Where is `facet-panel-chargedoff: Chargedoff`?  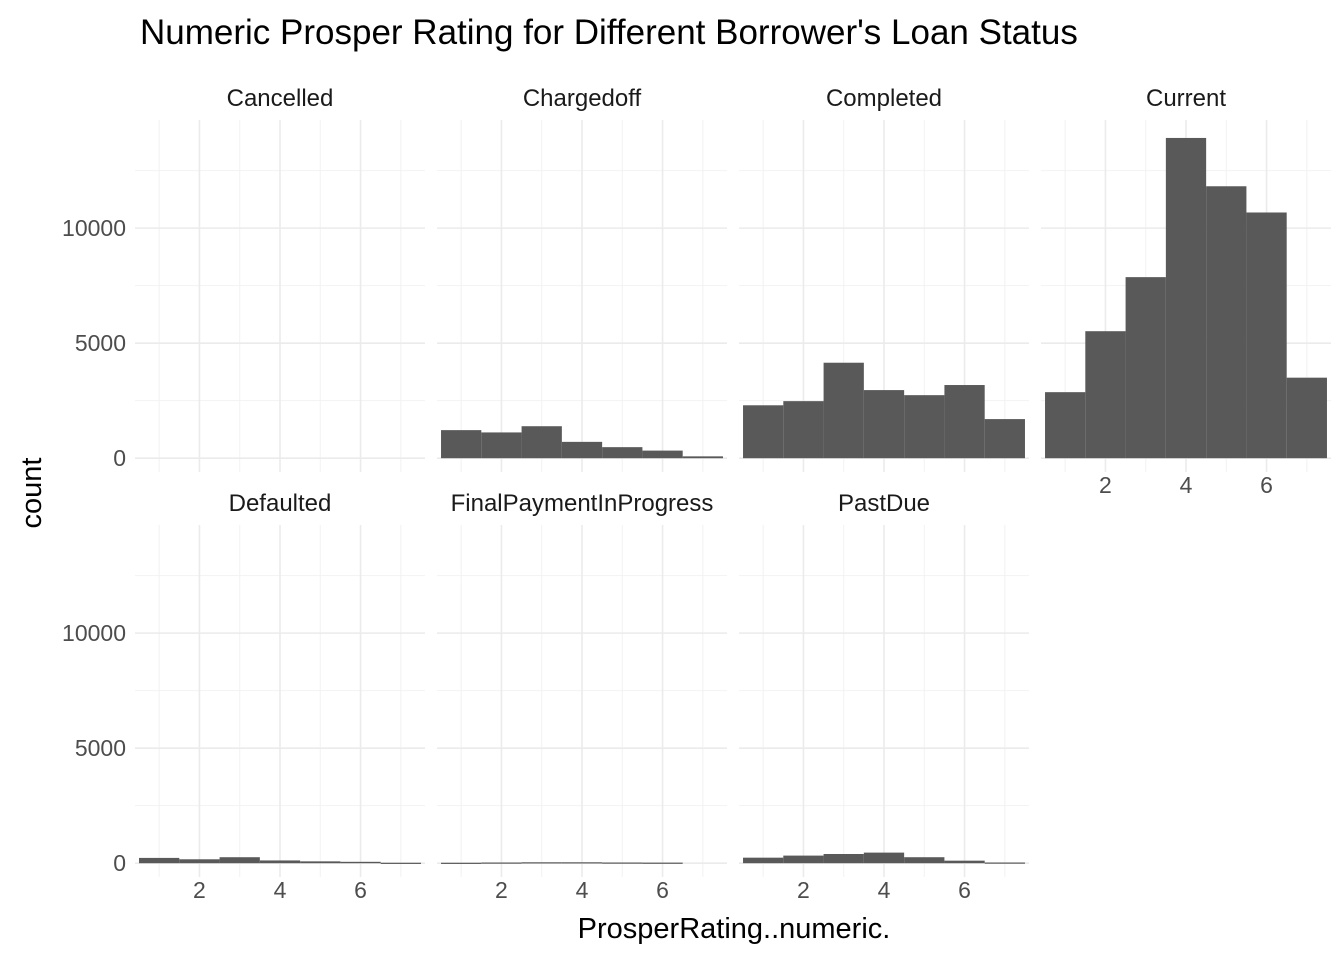
facet-panel-chargedoff: Chargedoff is located at coordinates (582, 278).